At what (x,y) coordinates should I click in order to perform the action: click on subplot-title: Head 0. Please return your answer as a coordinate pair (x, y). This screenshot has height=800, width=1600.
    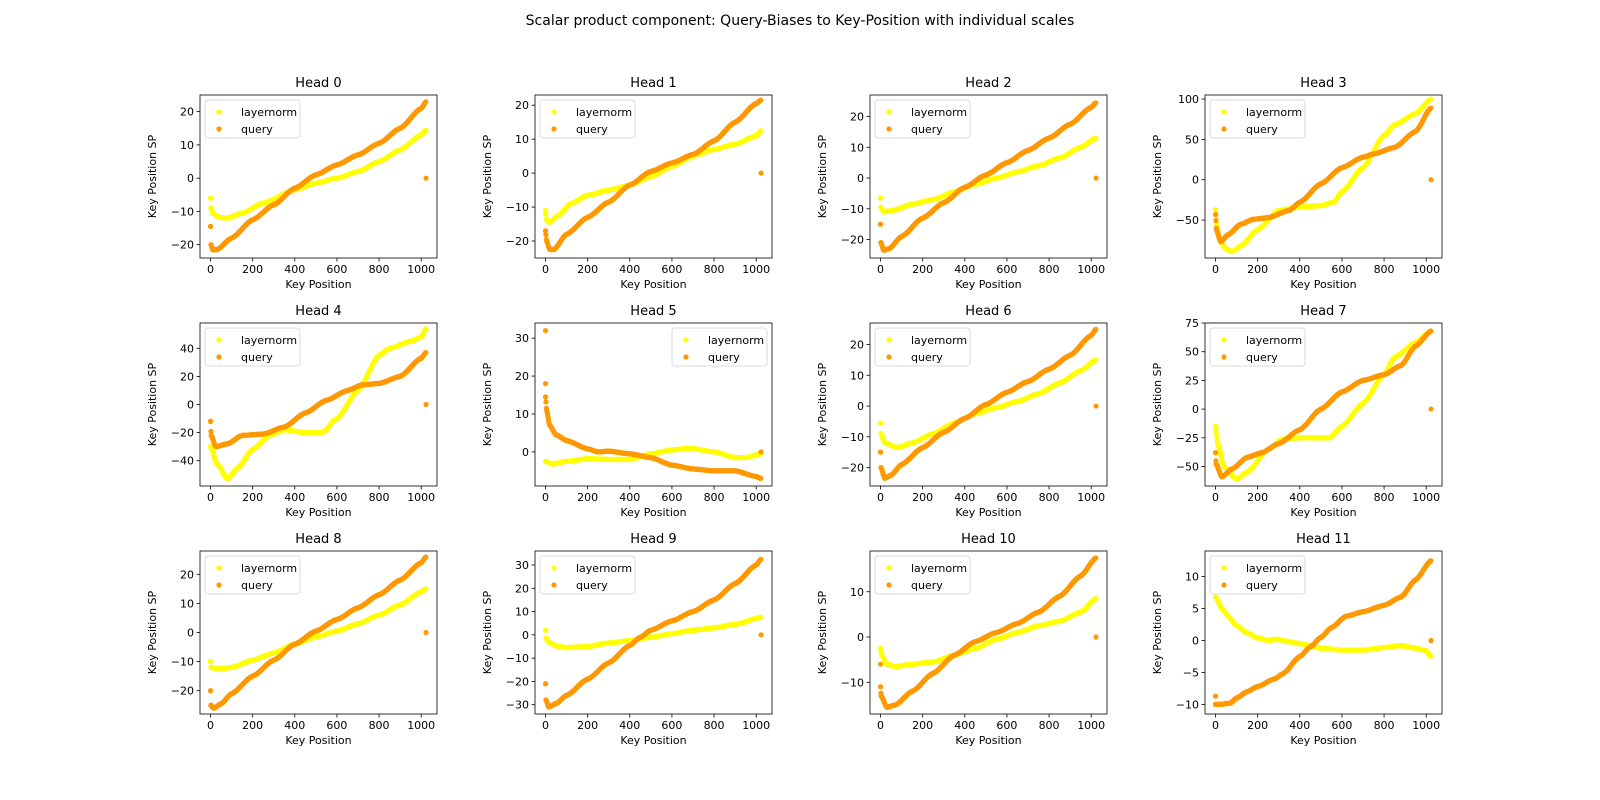
    Looking at the image, I should click on (318, 83).